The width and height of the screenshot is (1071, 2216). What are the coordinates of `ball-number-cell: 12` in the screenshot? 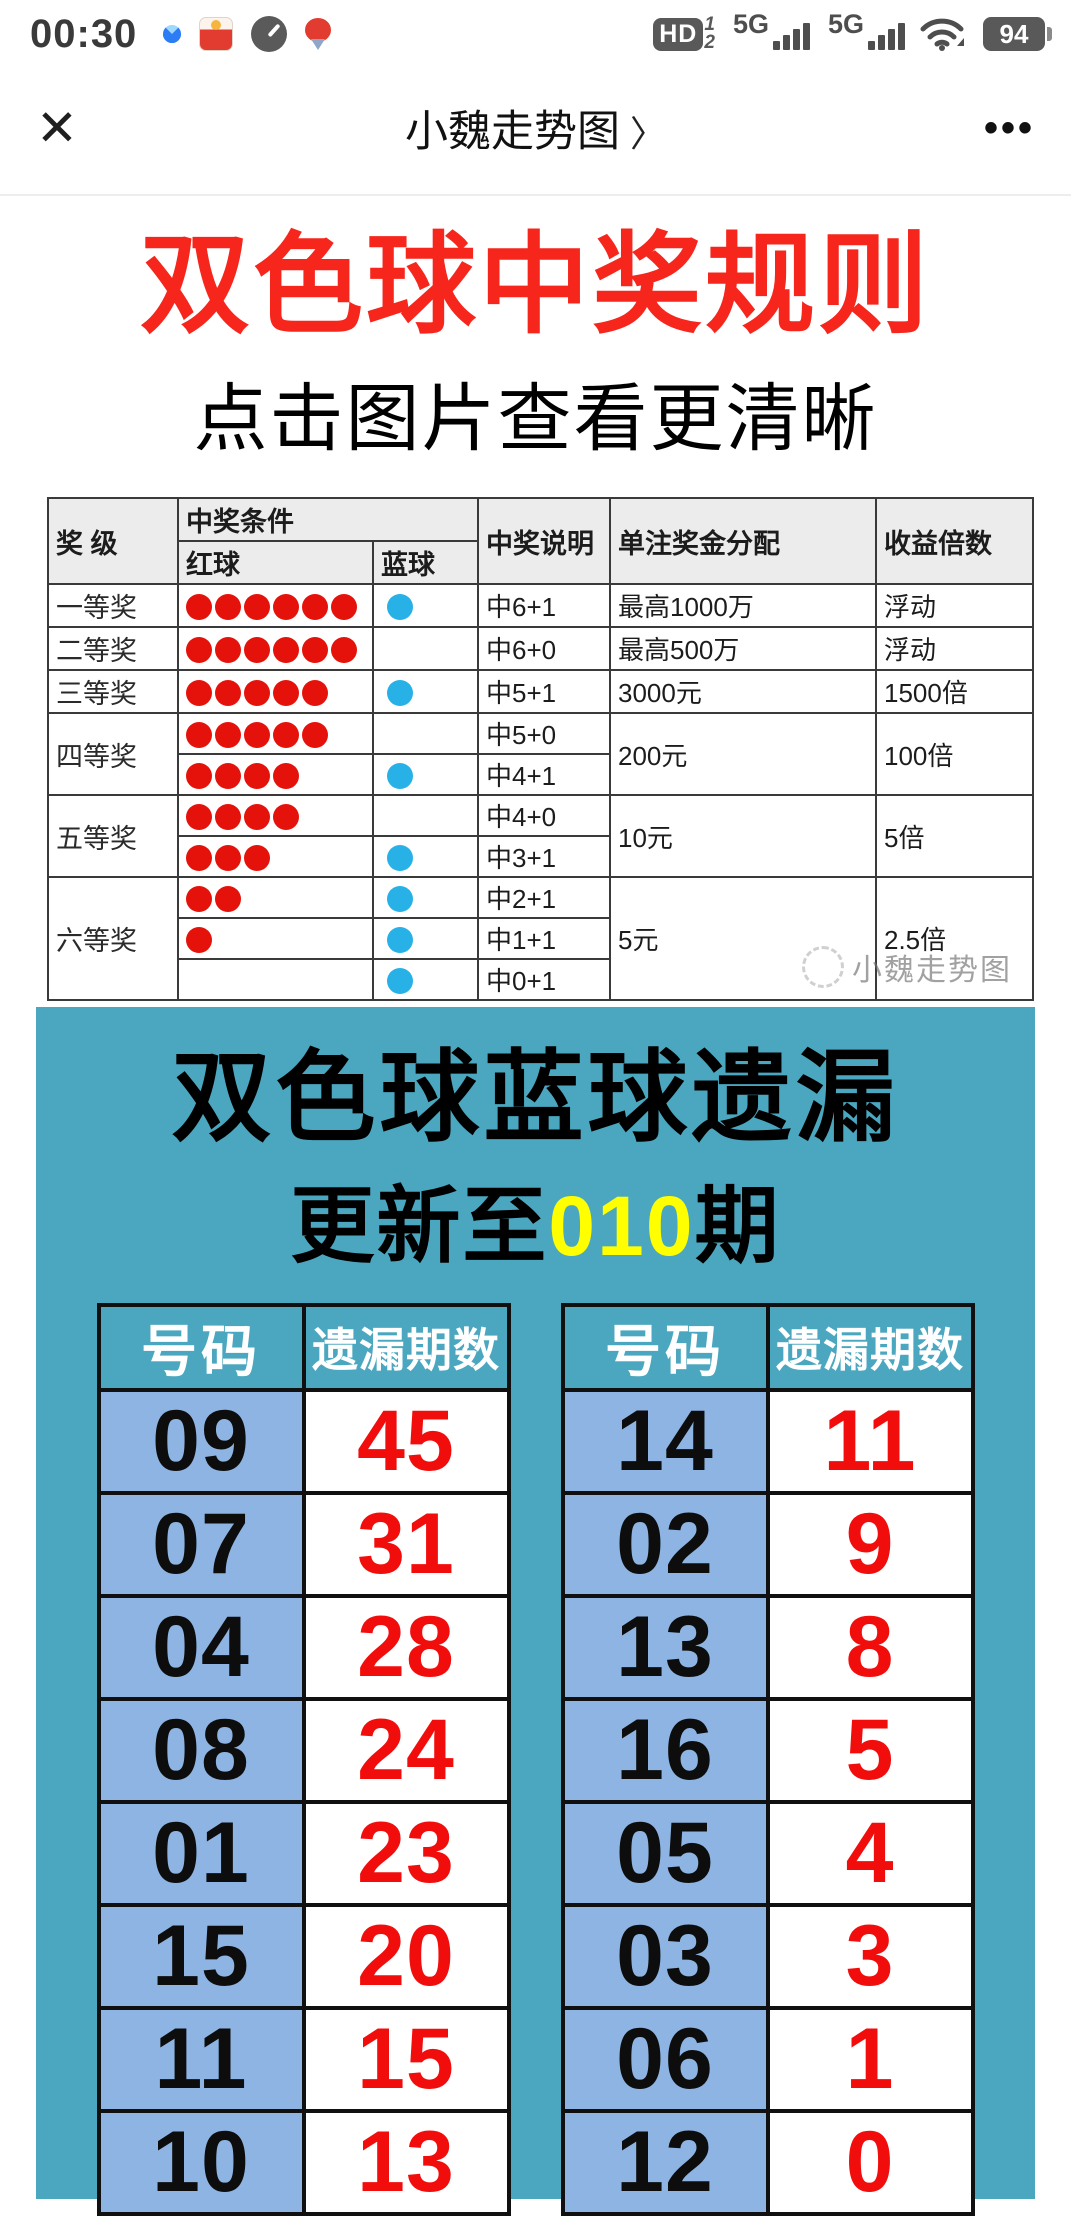 It's located at (665, 2162).